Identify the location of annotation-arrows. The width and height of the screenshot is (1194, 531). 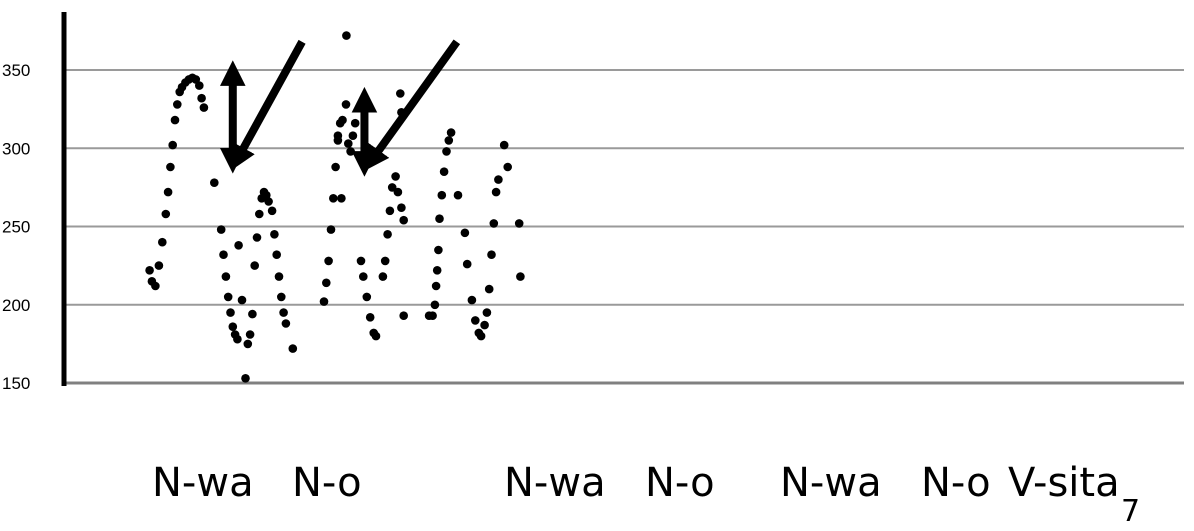
(340, 108).